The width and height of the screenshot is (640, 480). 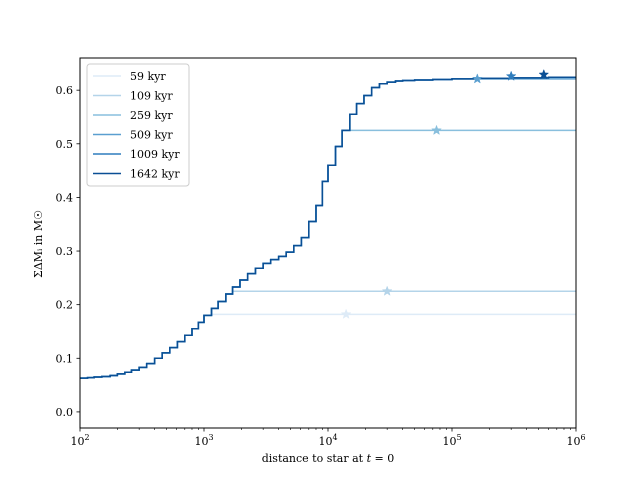 What do you see at coordinates (387, 290) in the screenshot?
I see `star-marker-109-kyr` at bounding box center [387, 290].